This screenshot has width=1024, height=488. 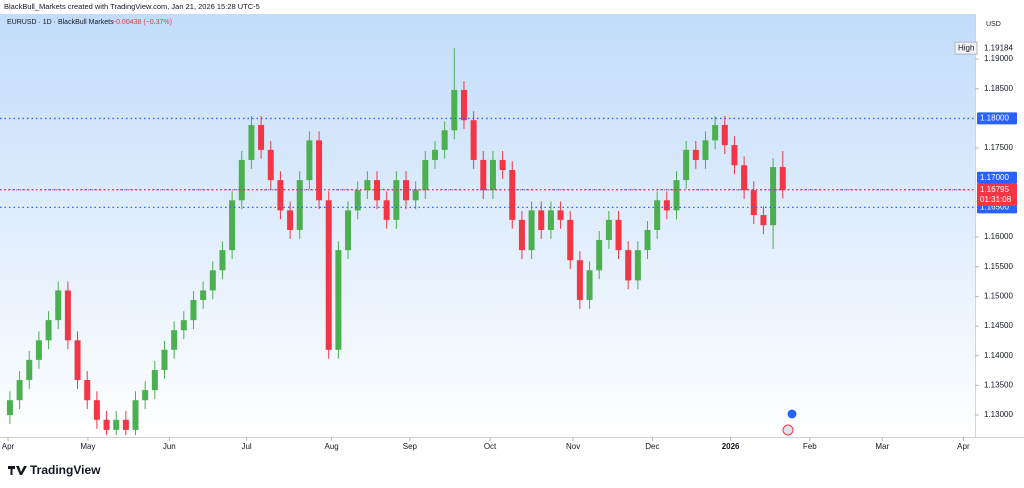 What do you see at coordinates (994, 177) in the screenshot?
I see `level-label: 1.17000` at bounding box center [994, 177].